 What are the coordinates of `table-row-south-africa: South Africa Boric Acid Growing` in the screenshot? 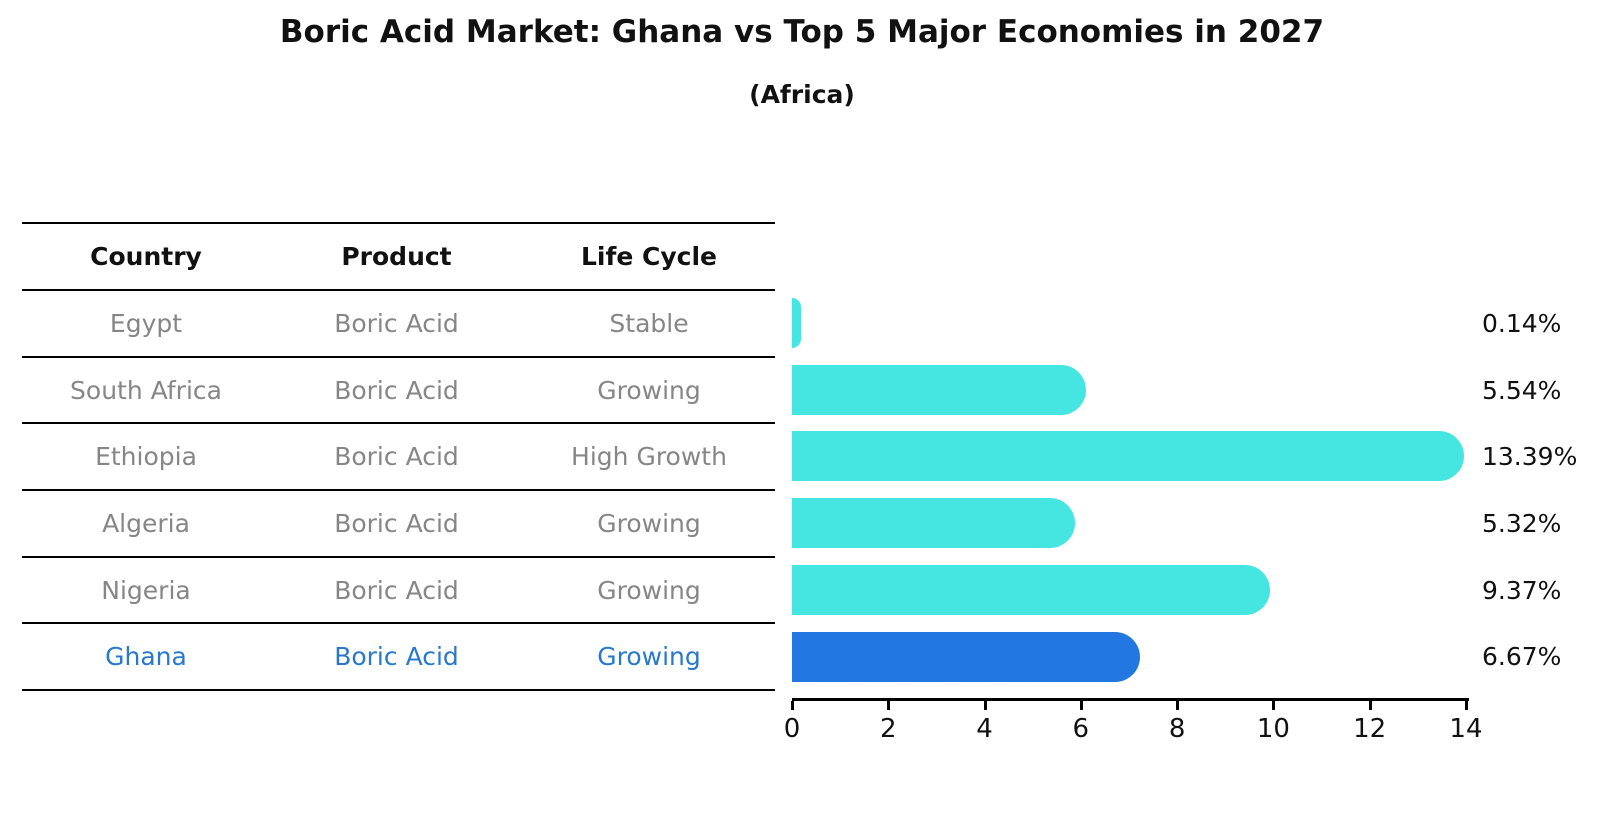 It's located at (398, 389).